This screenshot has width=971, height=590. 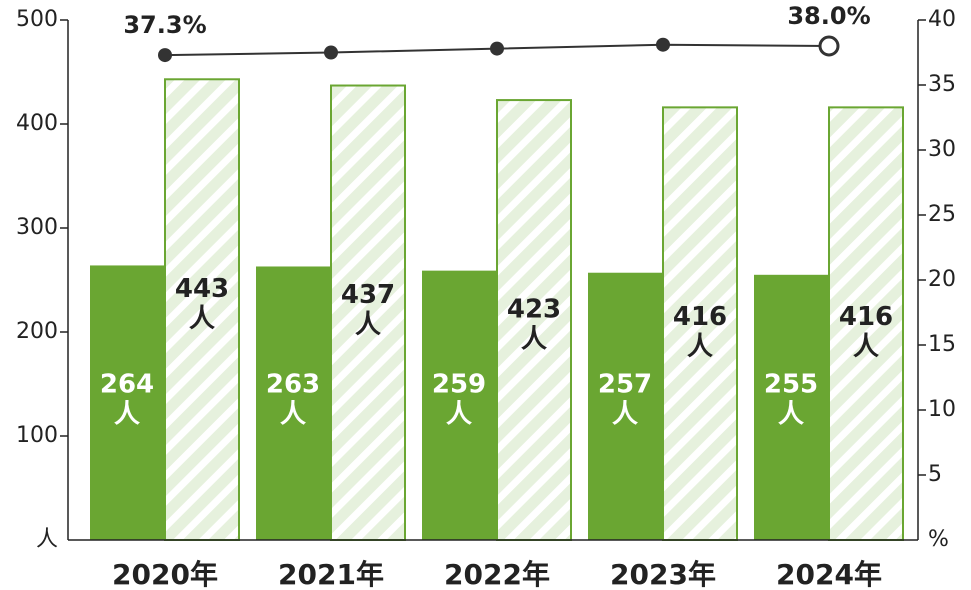 I want to click on y-tick-label: 500, so click(x=37, y=19).